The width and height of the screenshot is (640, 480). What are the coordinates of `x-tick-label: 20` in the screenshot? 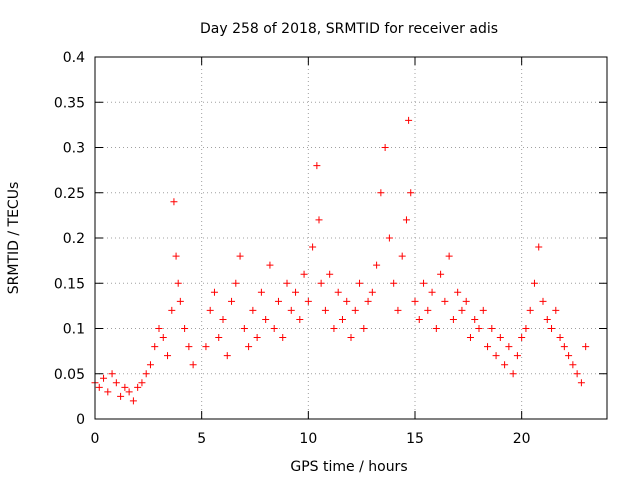 It's located at (522, 439).